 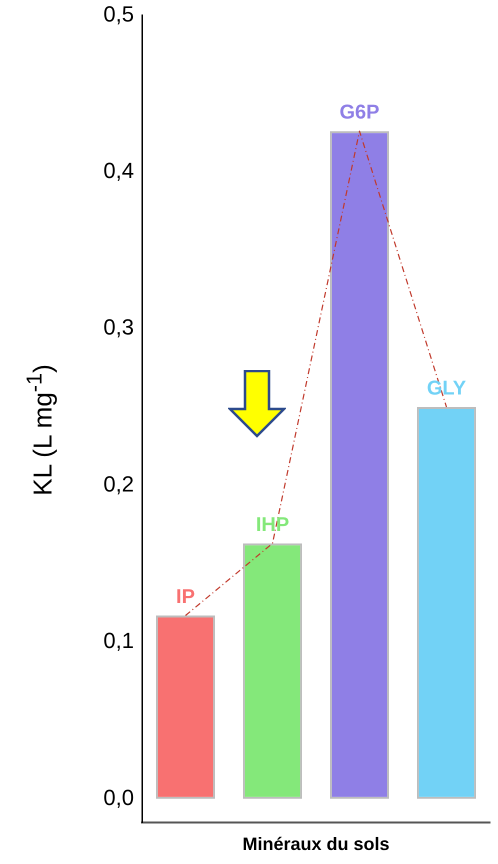 I want to click on y-tick-label: 0,5, so click(x=118, y=13).